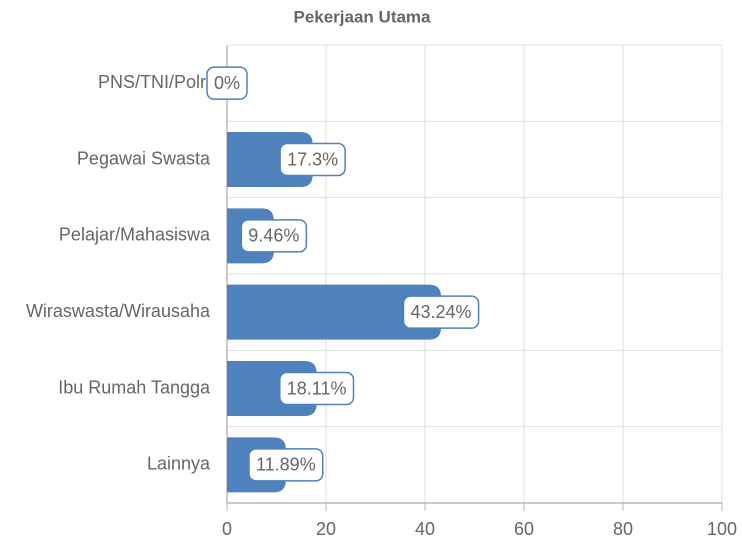 The image size is (742, 542). Describe the element at coordinates (623, 529) in the screenshot. I see `x-tick-label: 80` at that location.